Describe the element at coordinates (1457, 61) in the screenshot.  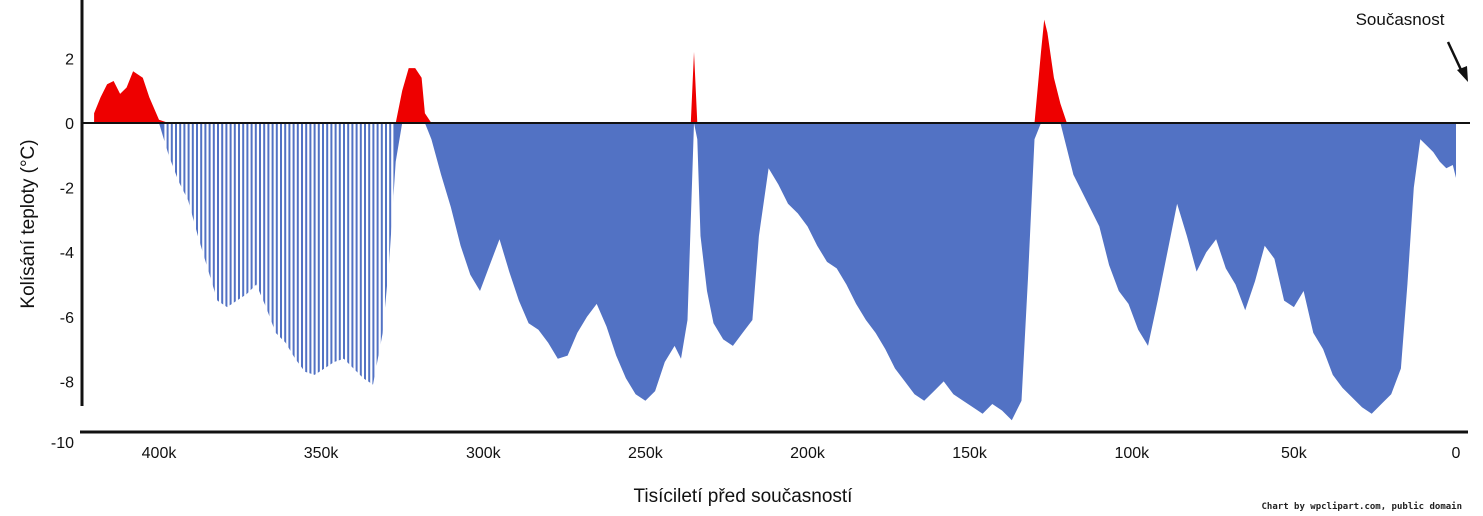
I see `present-arrow` at that location.